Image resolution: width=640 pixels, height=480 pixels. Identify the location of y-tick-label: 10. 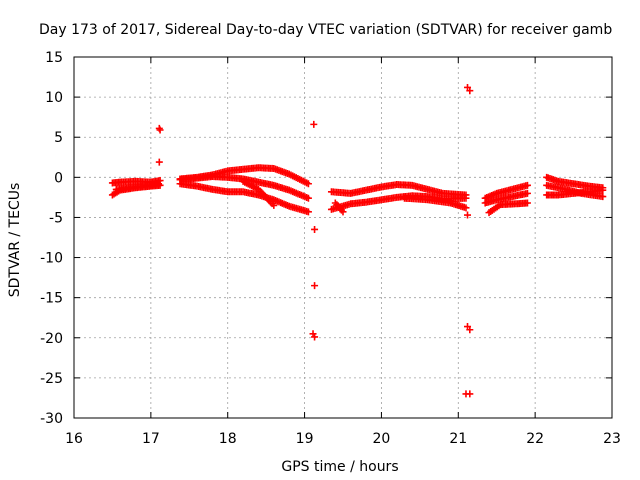
(54, 98).